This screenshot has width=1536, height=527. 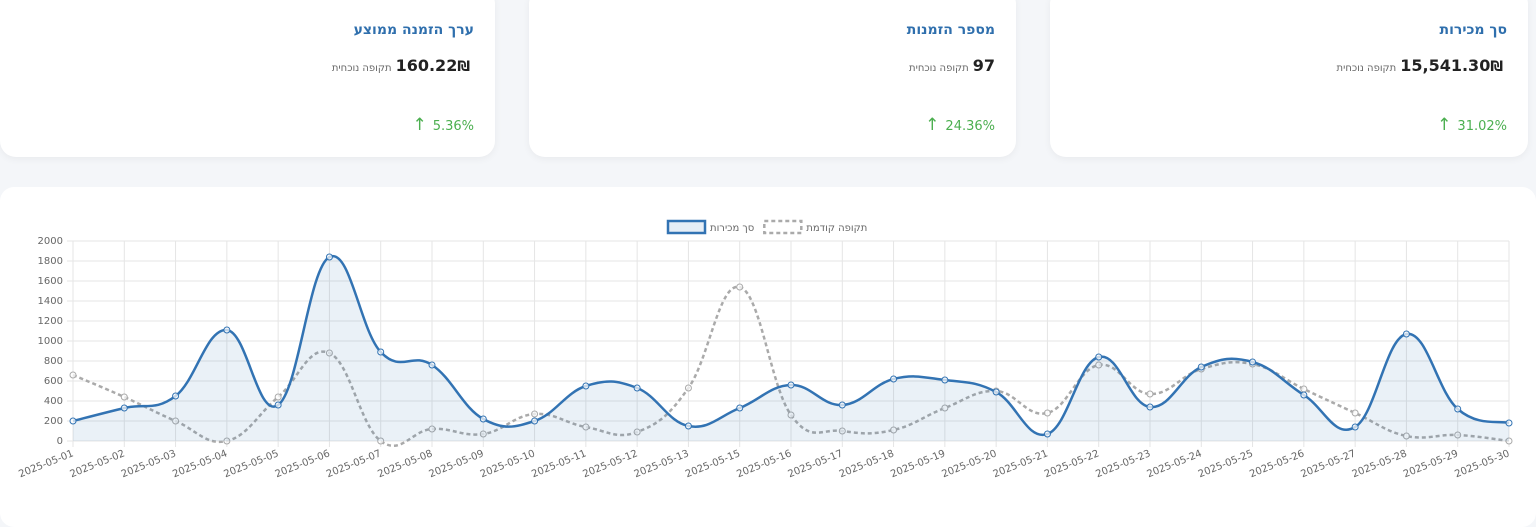 I want to click on x-tick-label: 2025-05-10, so click(x=508, y=464).